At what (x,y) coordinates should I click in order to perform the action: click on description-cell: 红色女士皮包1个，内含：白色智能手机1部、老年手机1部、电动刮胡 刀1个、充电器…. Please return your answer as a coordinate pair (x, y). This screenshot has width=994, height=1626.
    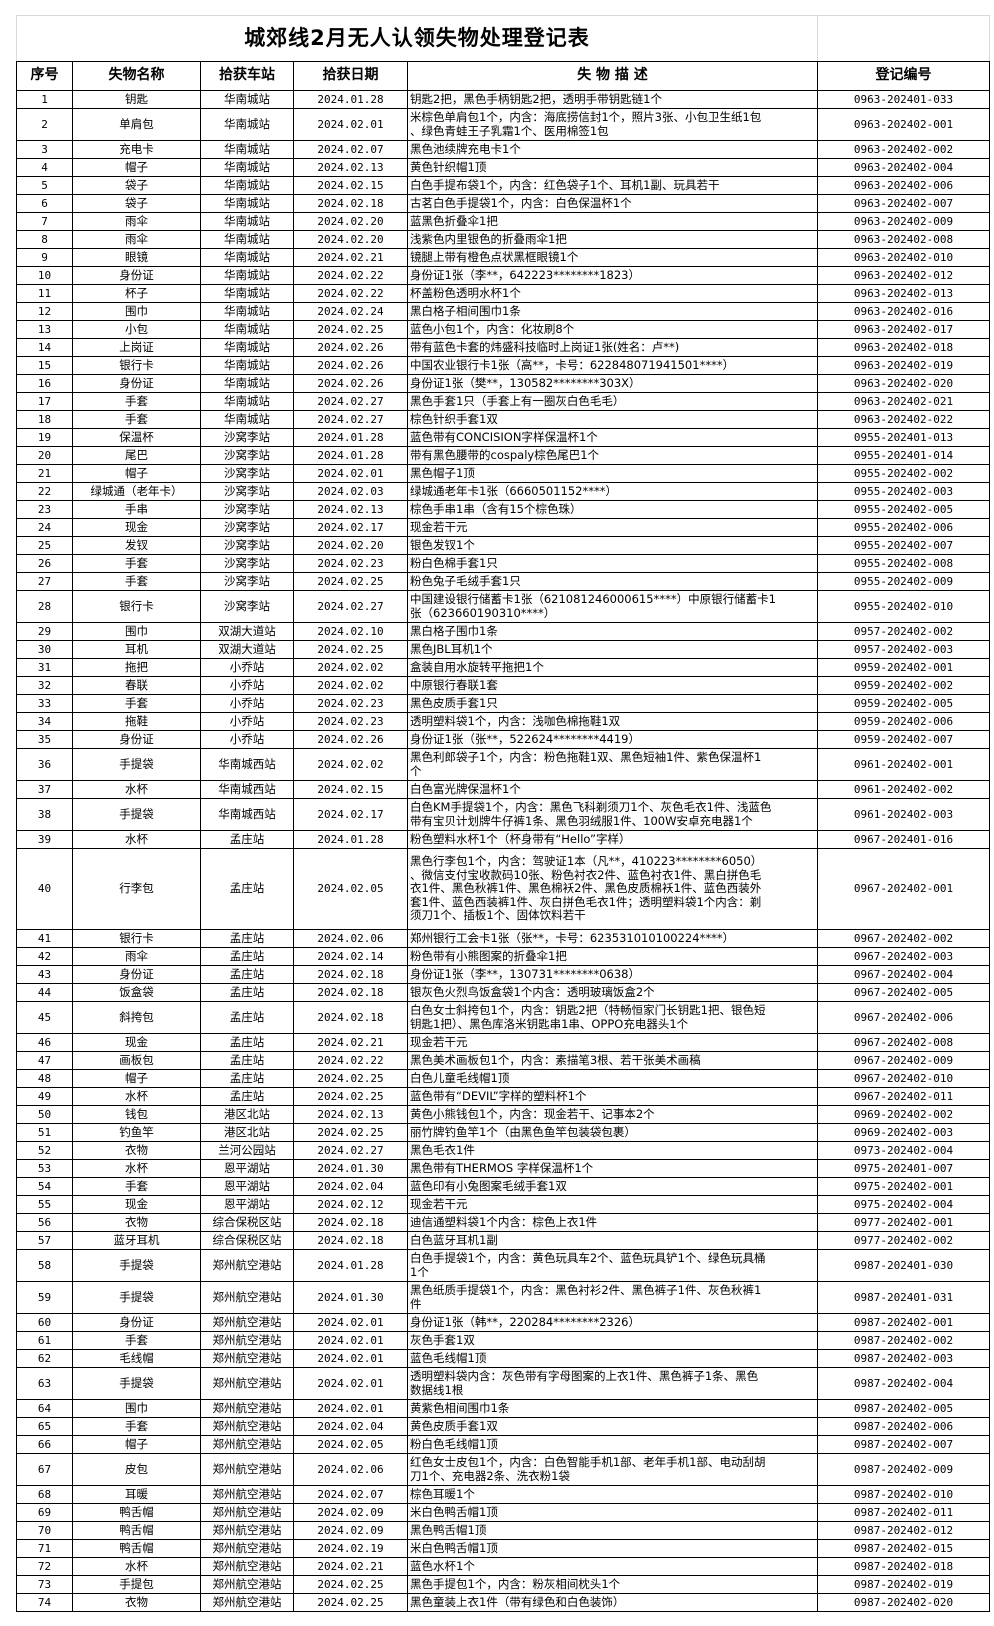
    Looking at the image, I should click on (612, 1469).